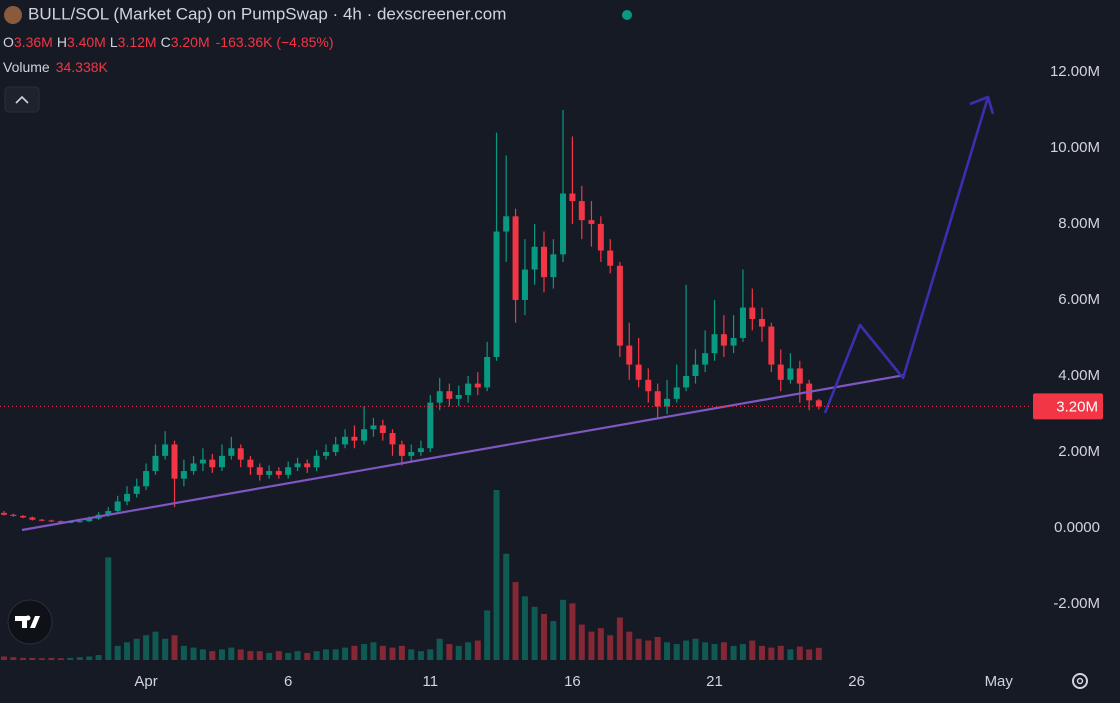 The height and width of the screenshot is (703, 1120). Describe the element at coordinates (1076, 603) in the screenshot. I see `y-tick-label: -2.00M` at that location.